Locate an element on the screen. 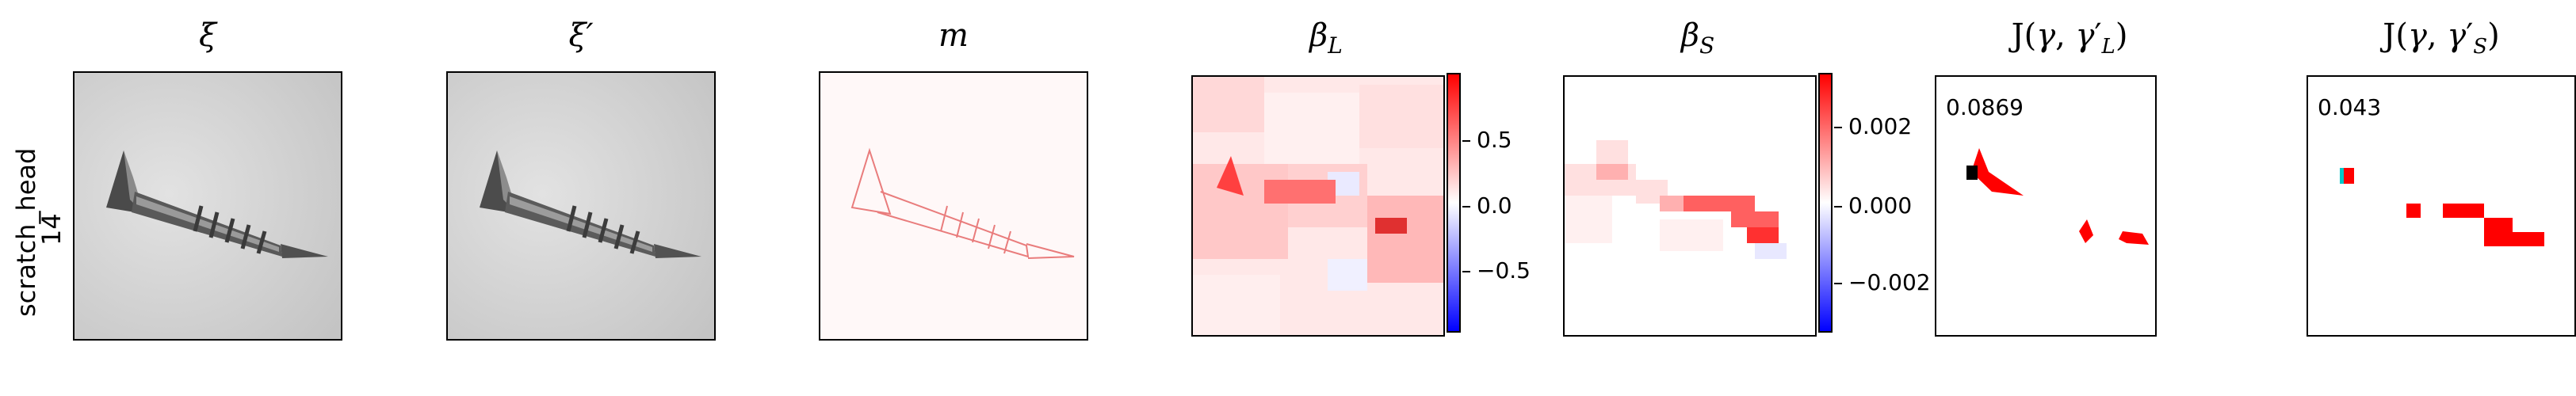 The image size is (2576, 396). beta-l-tick-pos: 0.5 is located at coordinates (1487, 140).